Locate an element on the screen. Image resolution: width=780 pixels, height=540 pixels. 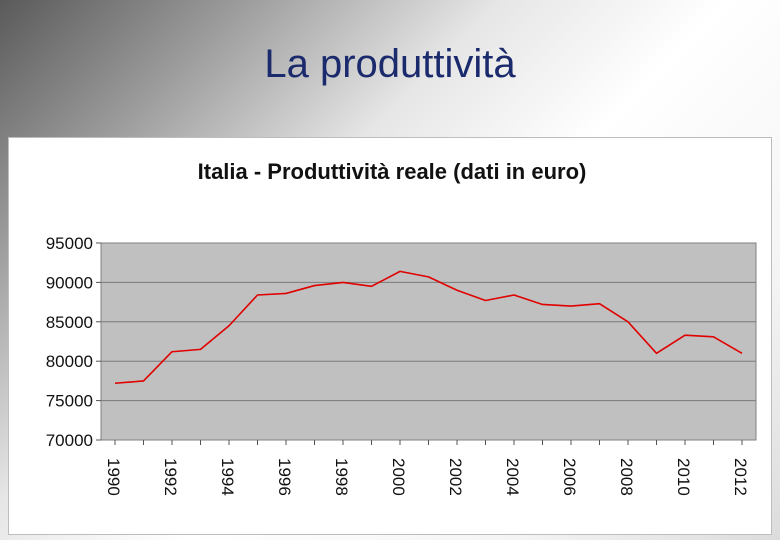
y-tick-label: 75000 is located at coordinates (69, 401).